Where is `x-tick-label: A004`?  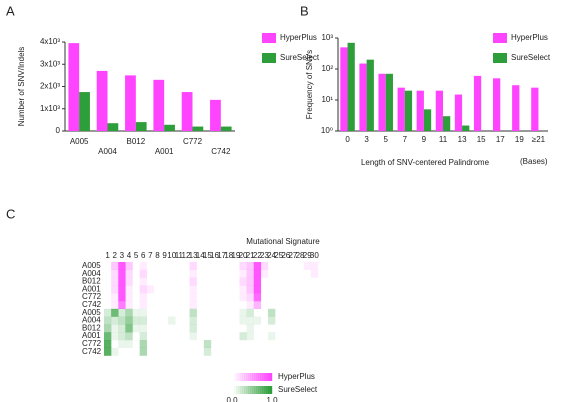 x-tick-label: A004 is located at coordinates (107, 151).